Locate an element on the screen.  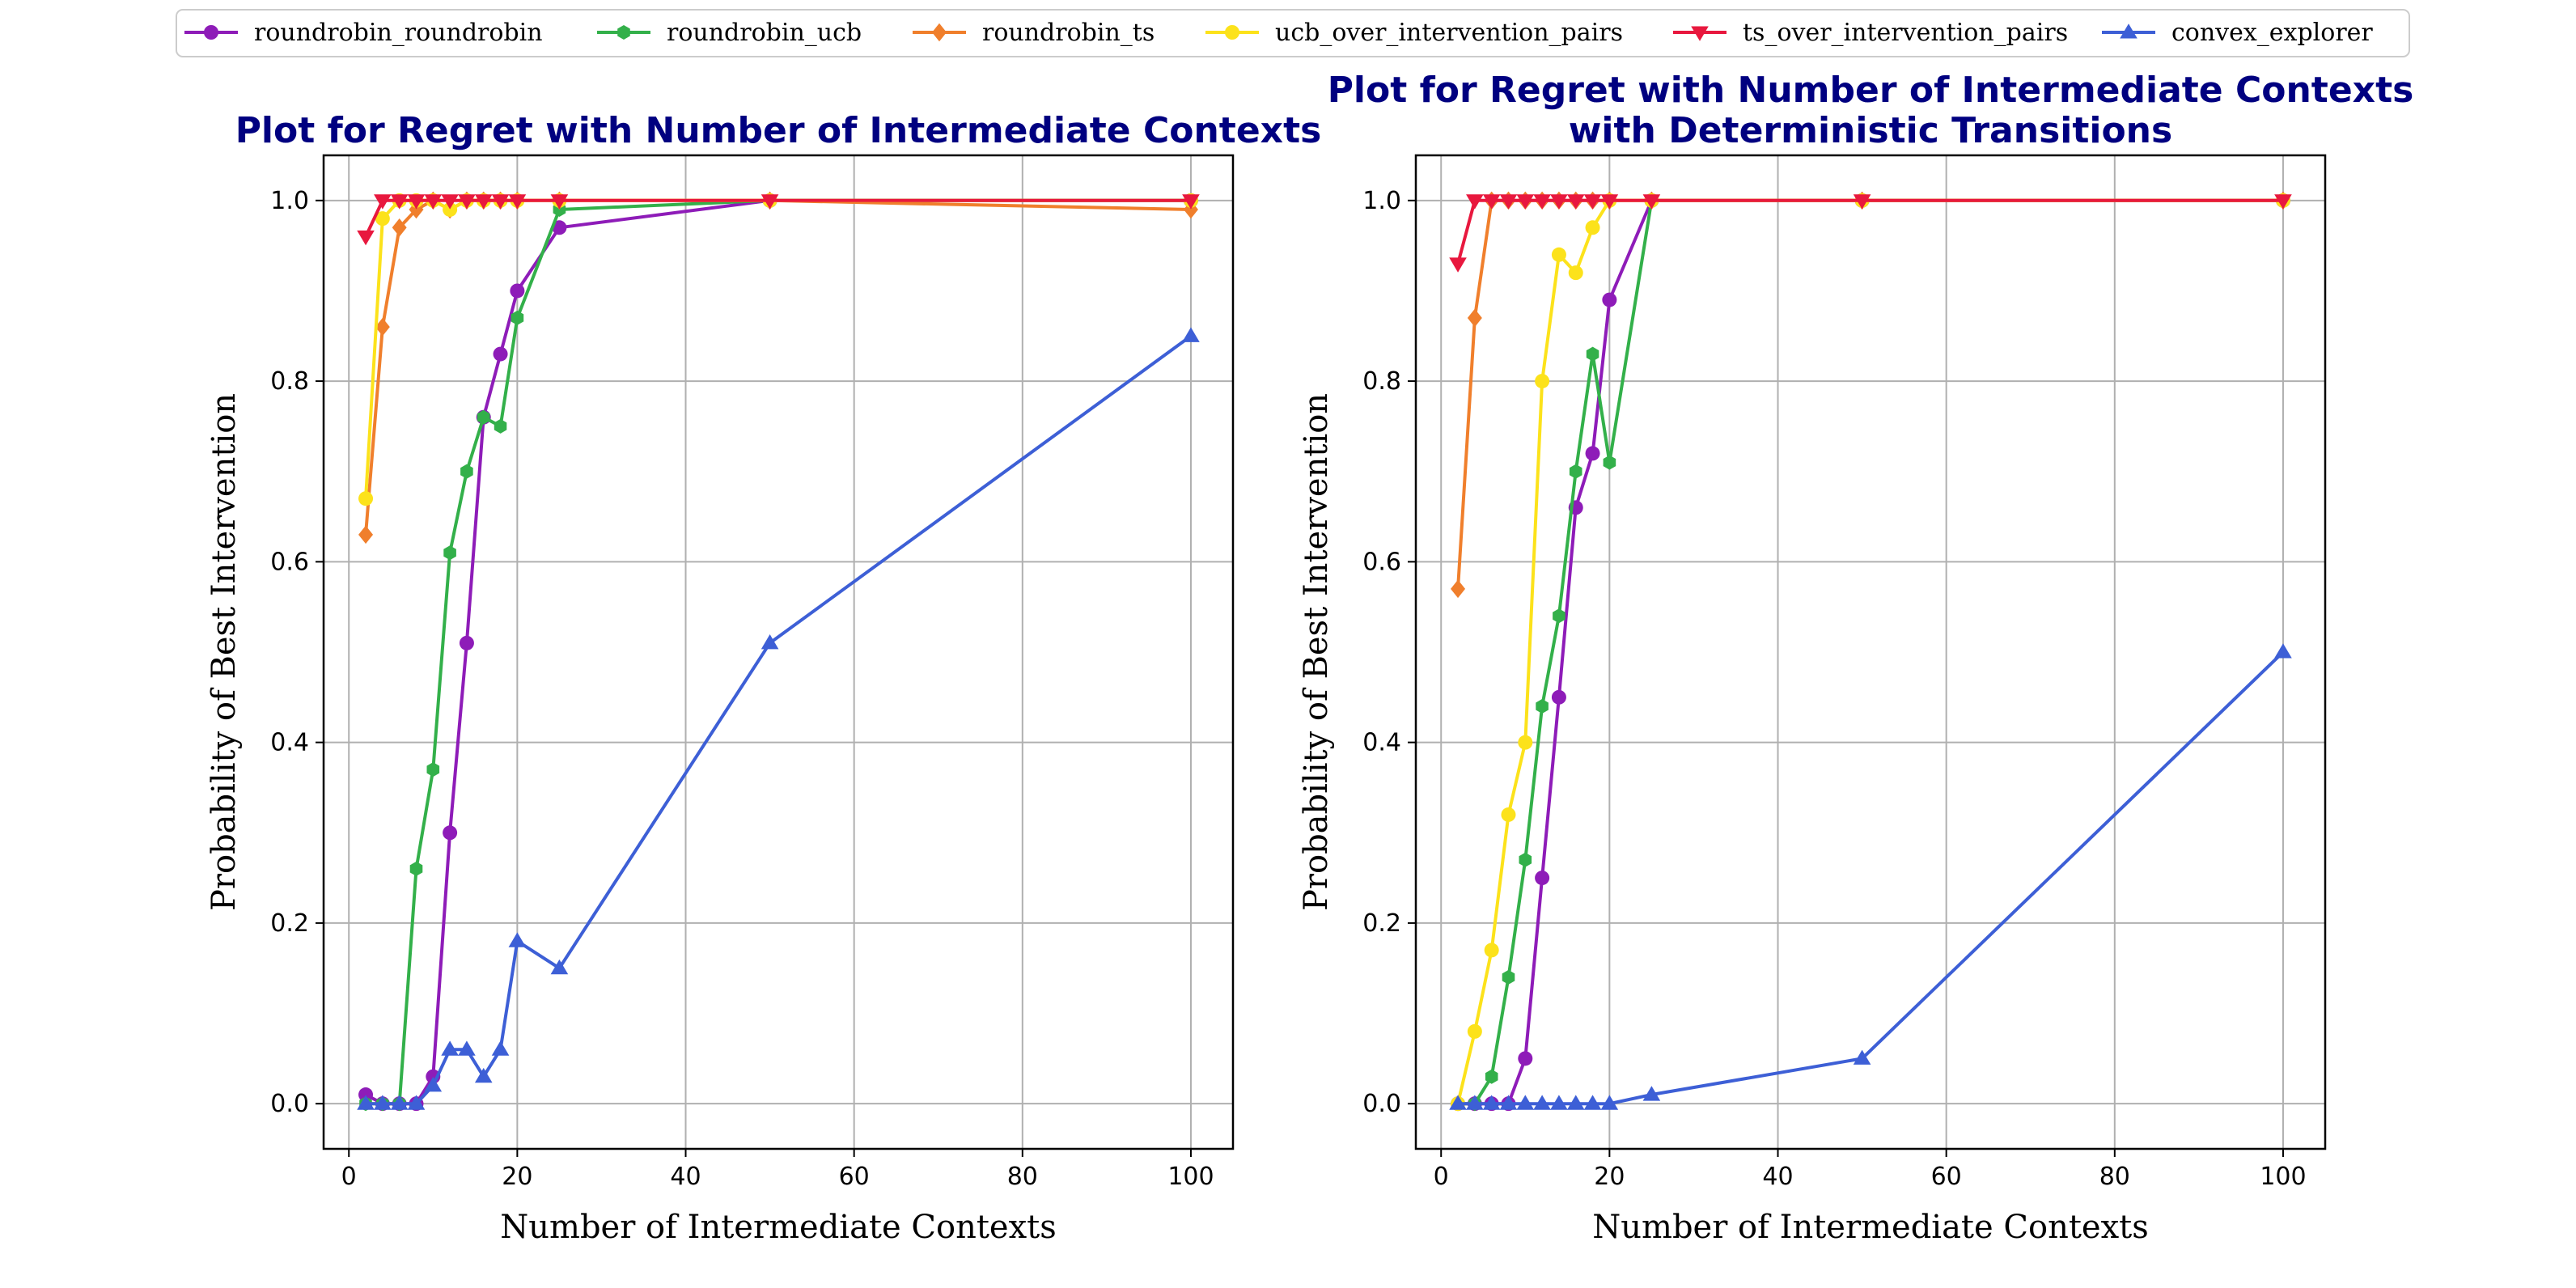
legend-label: roundrobin_roundrobin is located at coordinates (398, 33).